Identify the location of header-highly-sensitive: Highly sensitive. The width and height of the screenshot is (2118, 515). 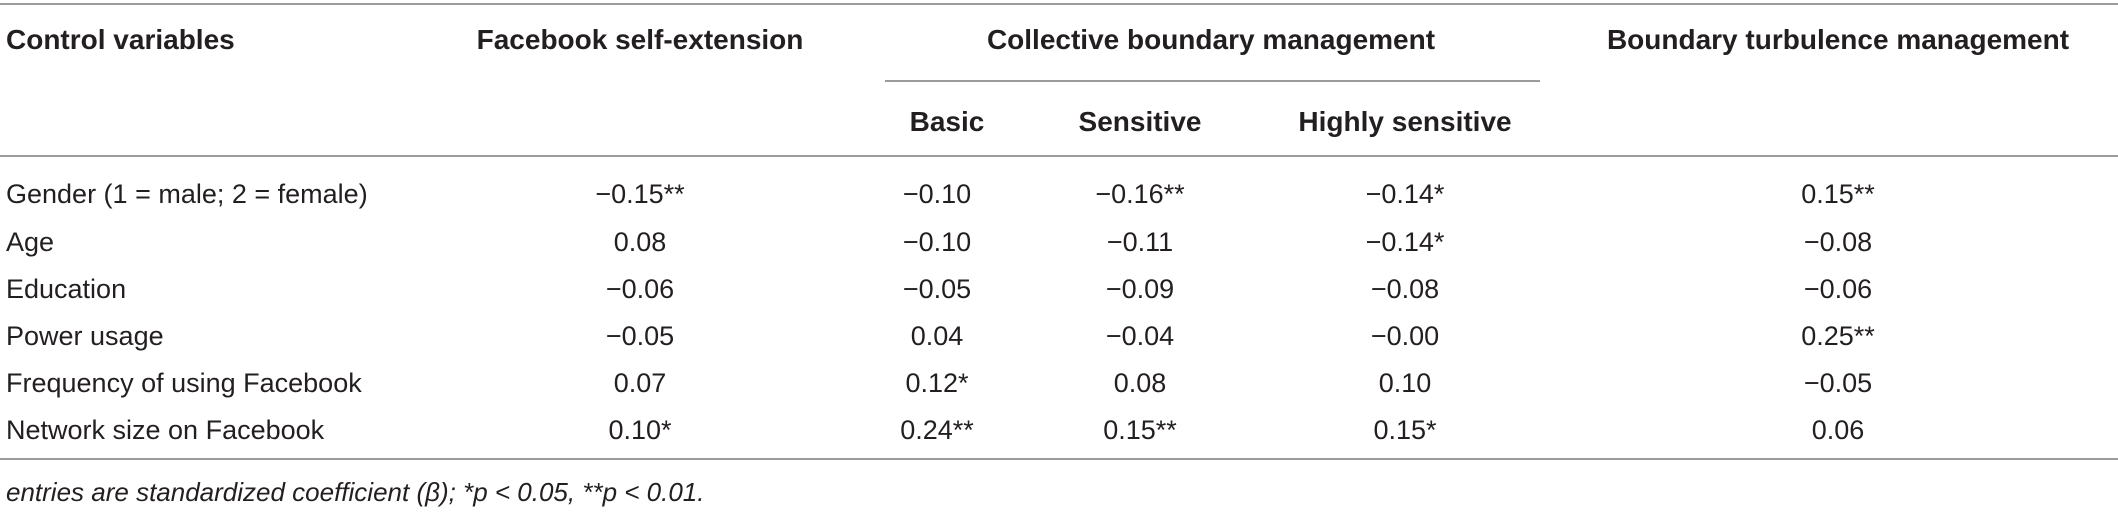
(1405, 121).